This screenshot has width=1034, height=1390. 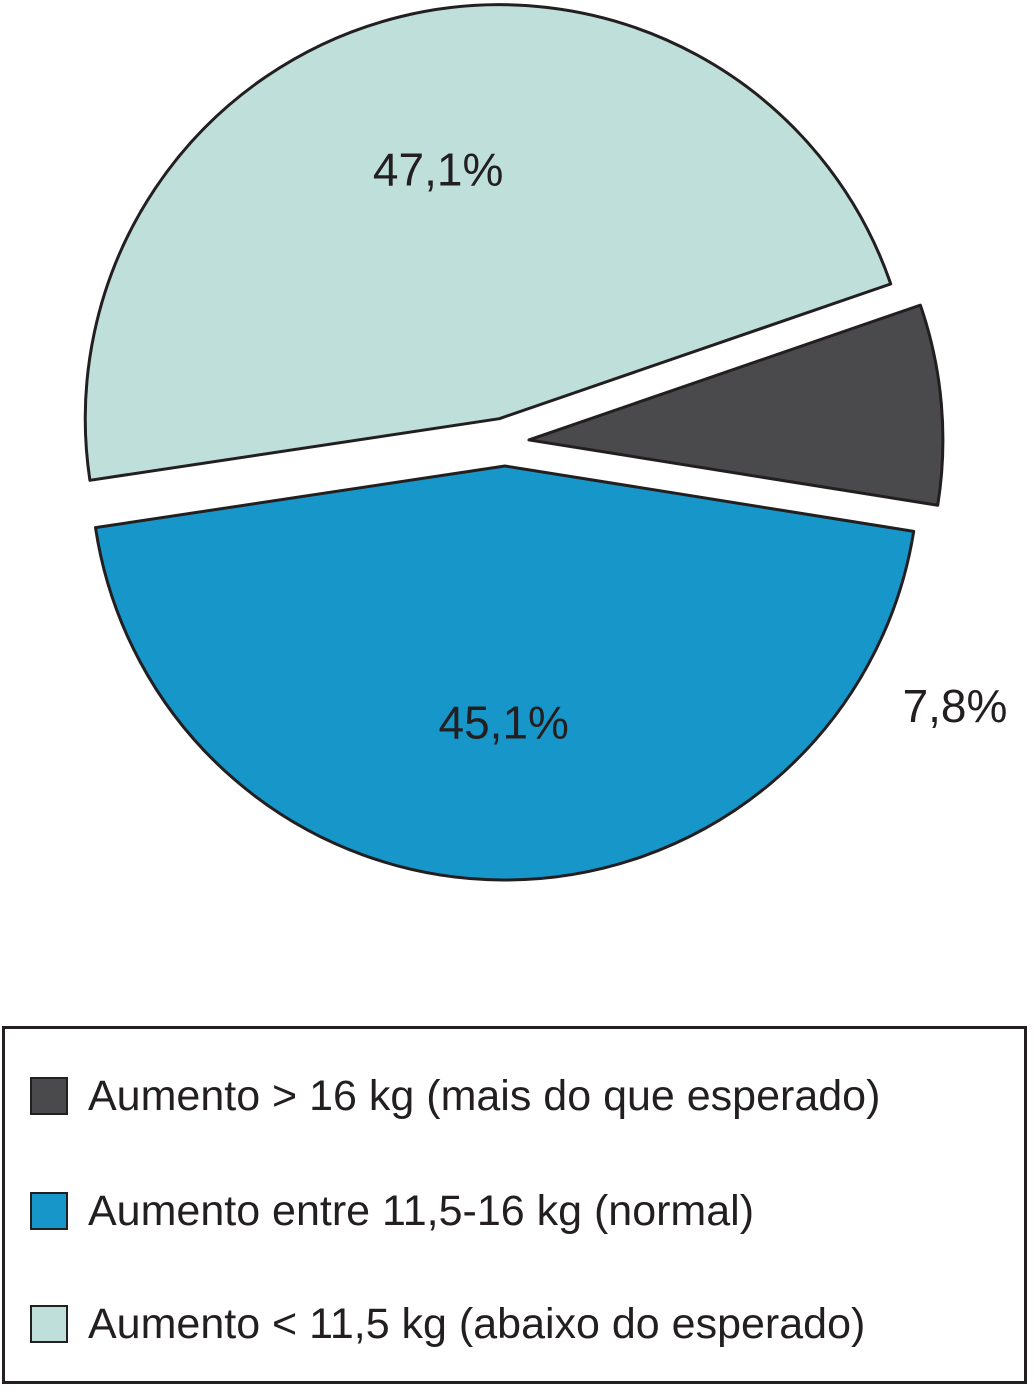 What do you see at coordinates (49, 1324) in the screenshot?
I see `legend-swatch-below-expected` at bounding box center [49, 1324].